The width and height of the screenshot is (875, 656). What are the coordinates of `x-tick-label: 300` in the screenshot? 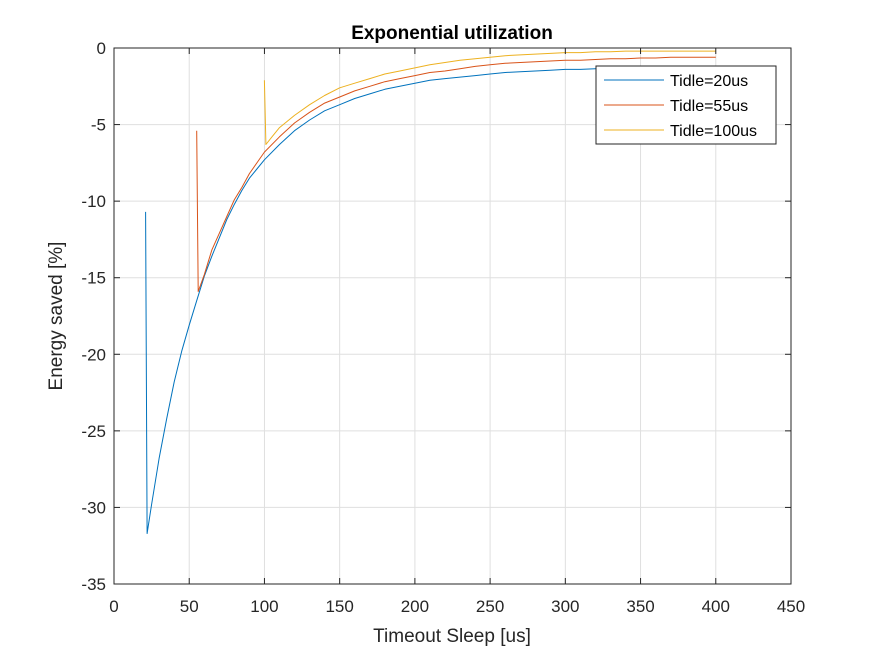 It's located at (565, 606).